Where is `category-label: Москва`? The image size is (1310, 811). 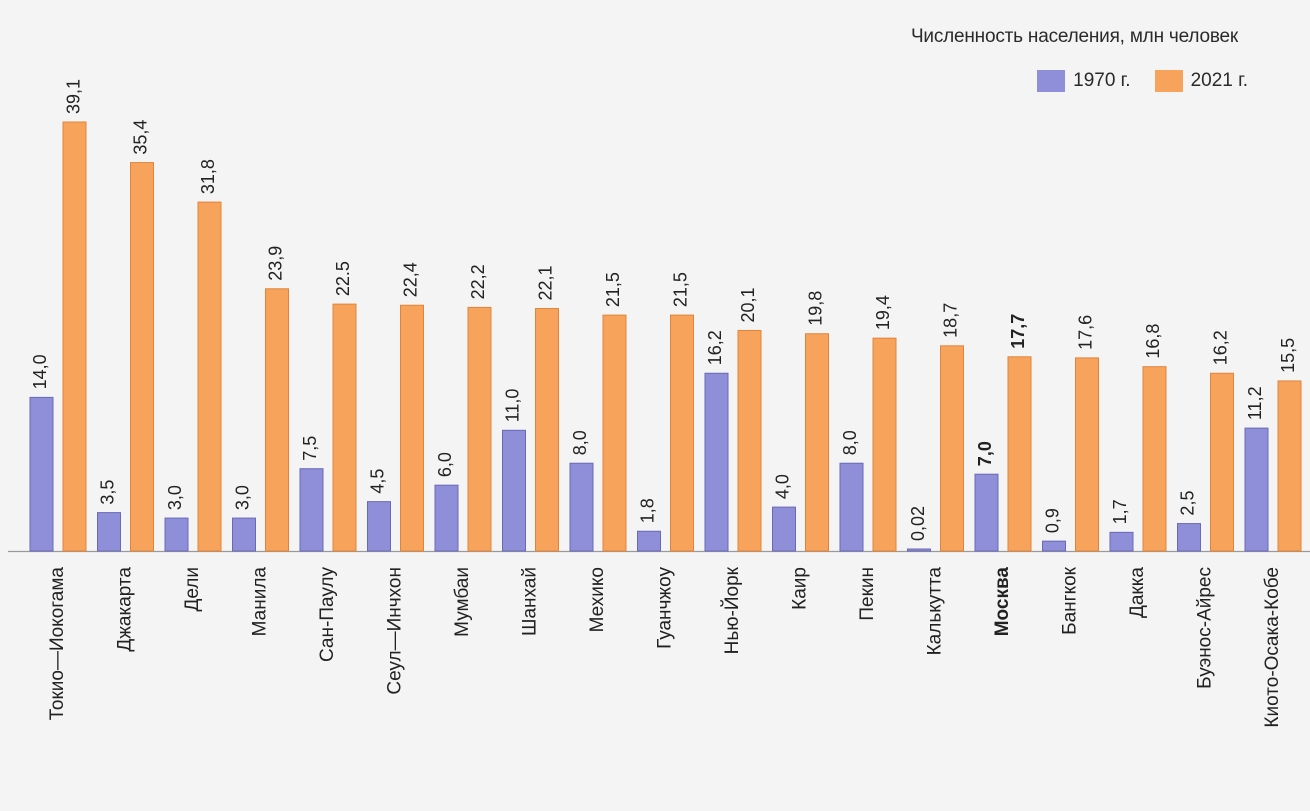
category-label: Москва is located at coordinates (1002, 602).